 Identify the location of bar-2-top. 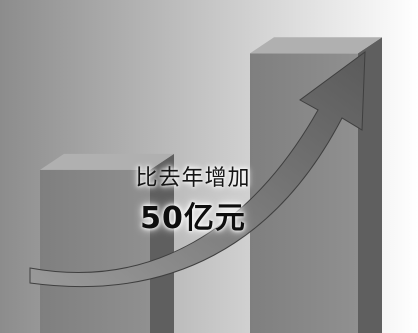
(316, 45).